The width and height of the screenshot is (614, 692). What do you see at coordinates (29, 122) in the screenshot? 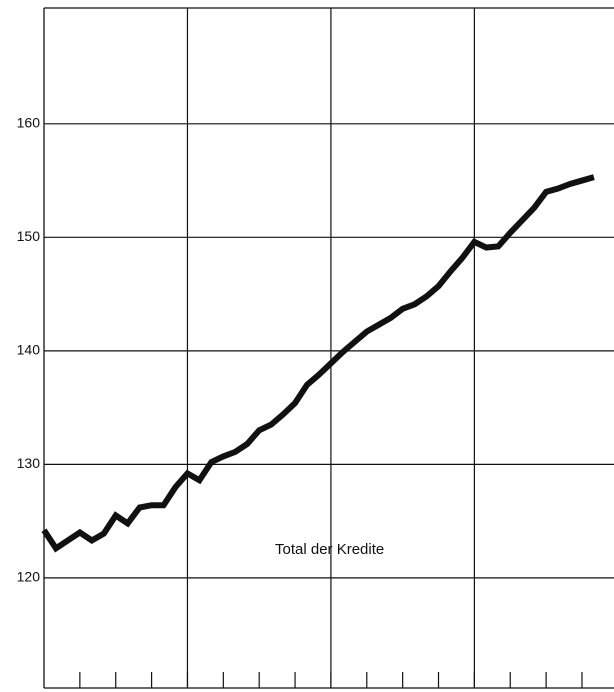
I see `y-tick-label: 160` at bounding box center [29, 122].